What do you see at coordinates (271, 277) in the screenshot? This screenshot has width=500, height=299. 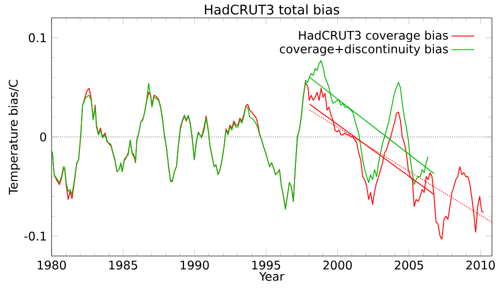 I see `x-axis-title: Year` at bounding box center [271, 277].